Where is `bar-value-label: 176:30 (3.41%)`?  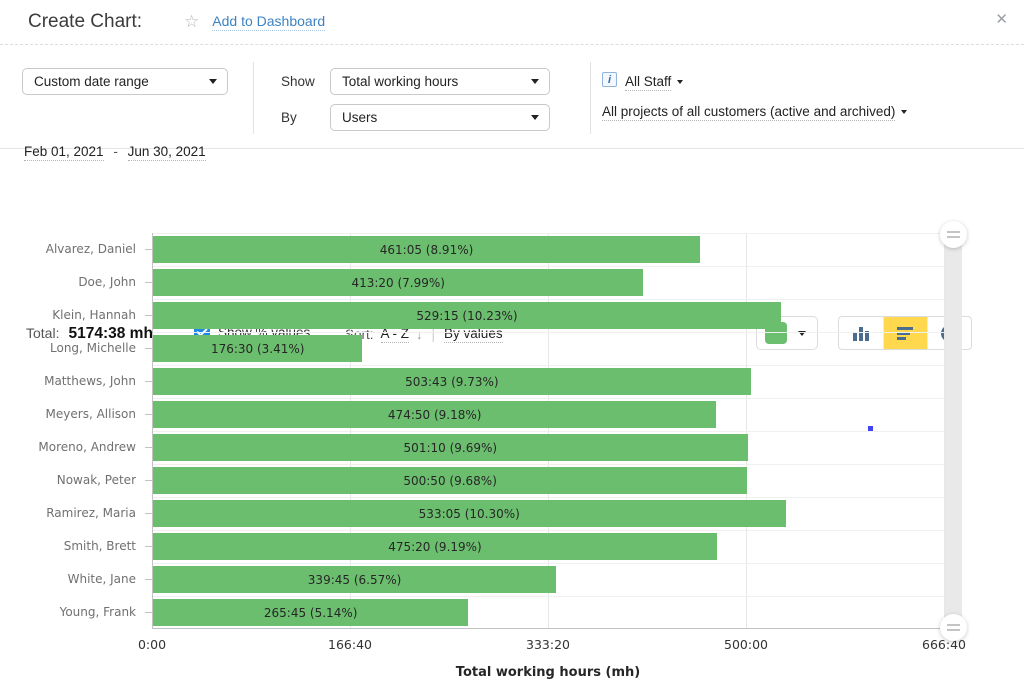
bar-value-label: 176:30 (3.41%) is located at coordinates (257, 348).